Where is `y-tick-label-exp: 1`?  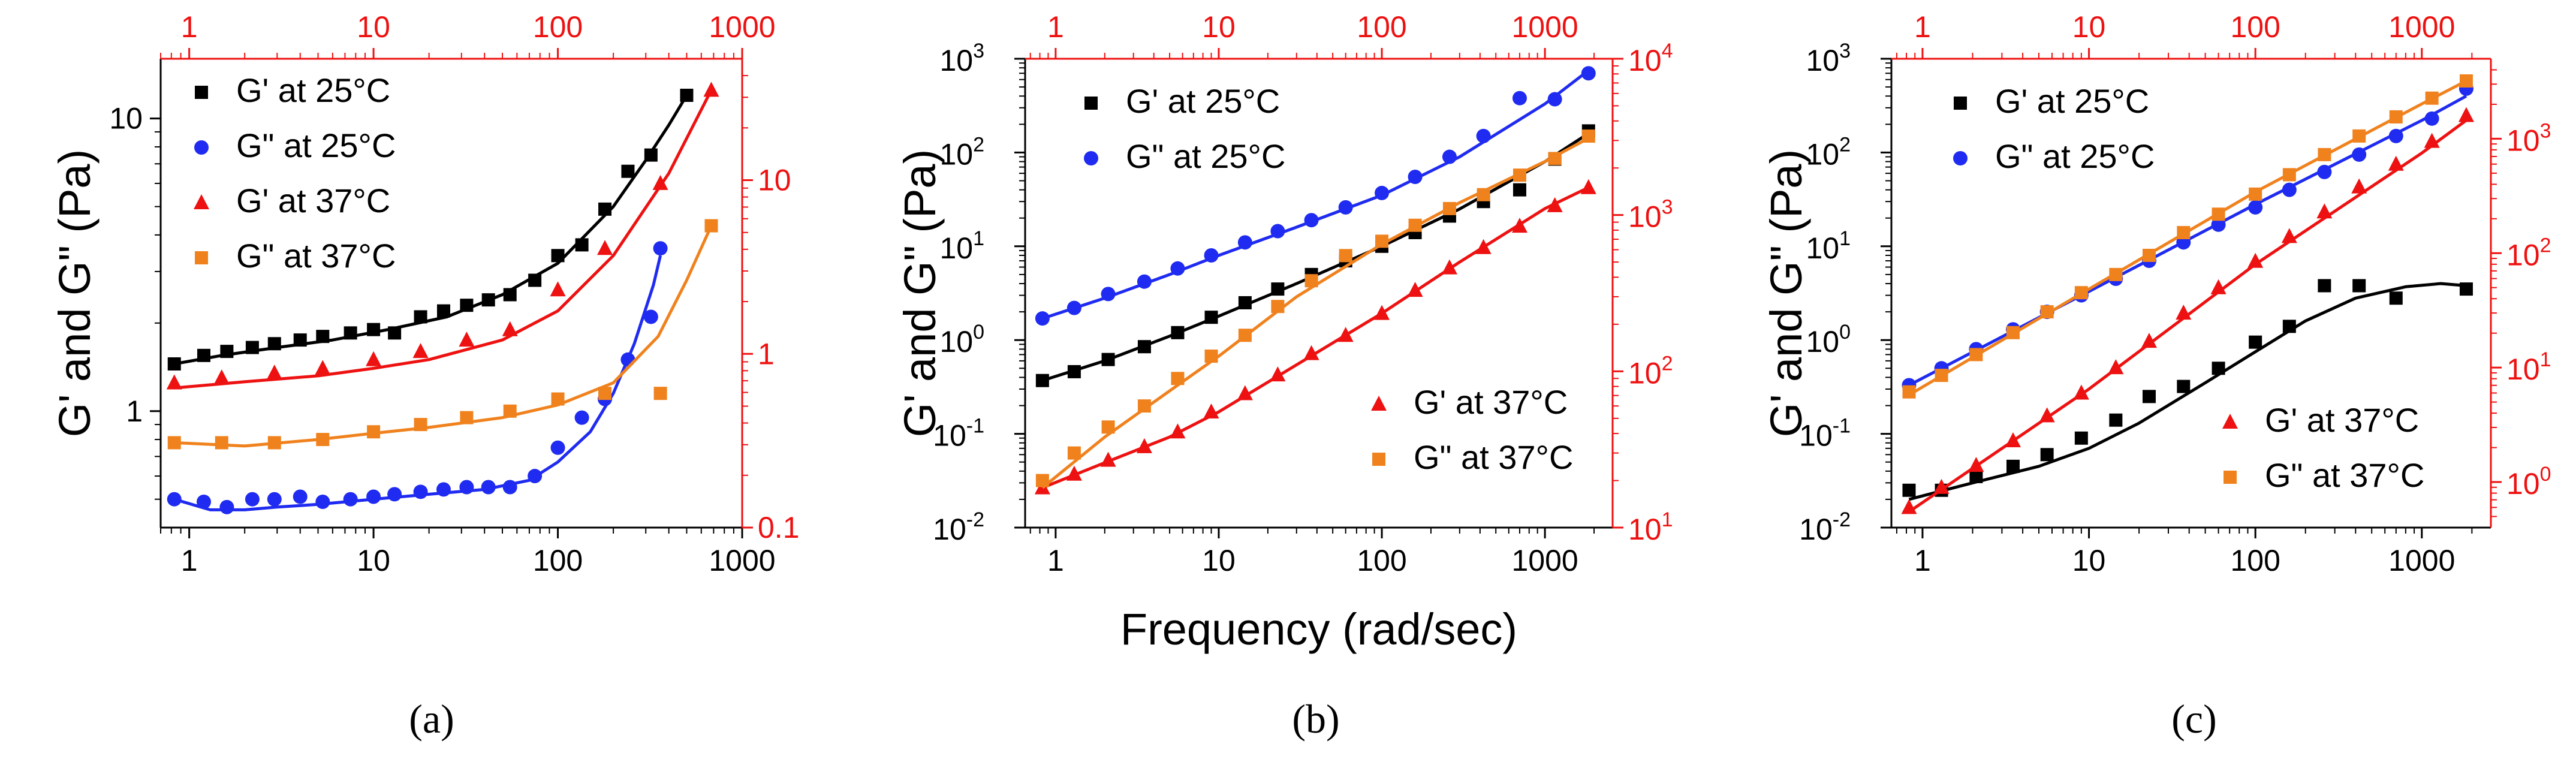
y-tick-label-exp: 1 is located at coordinates (1845, 238).